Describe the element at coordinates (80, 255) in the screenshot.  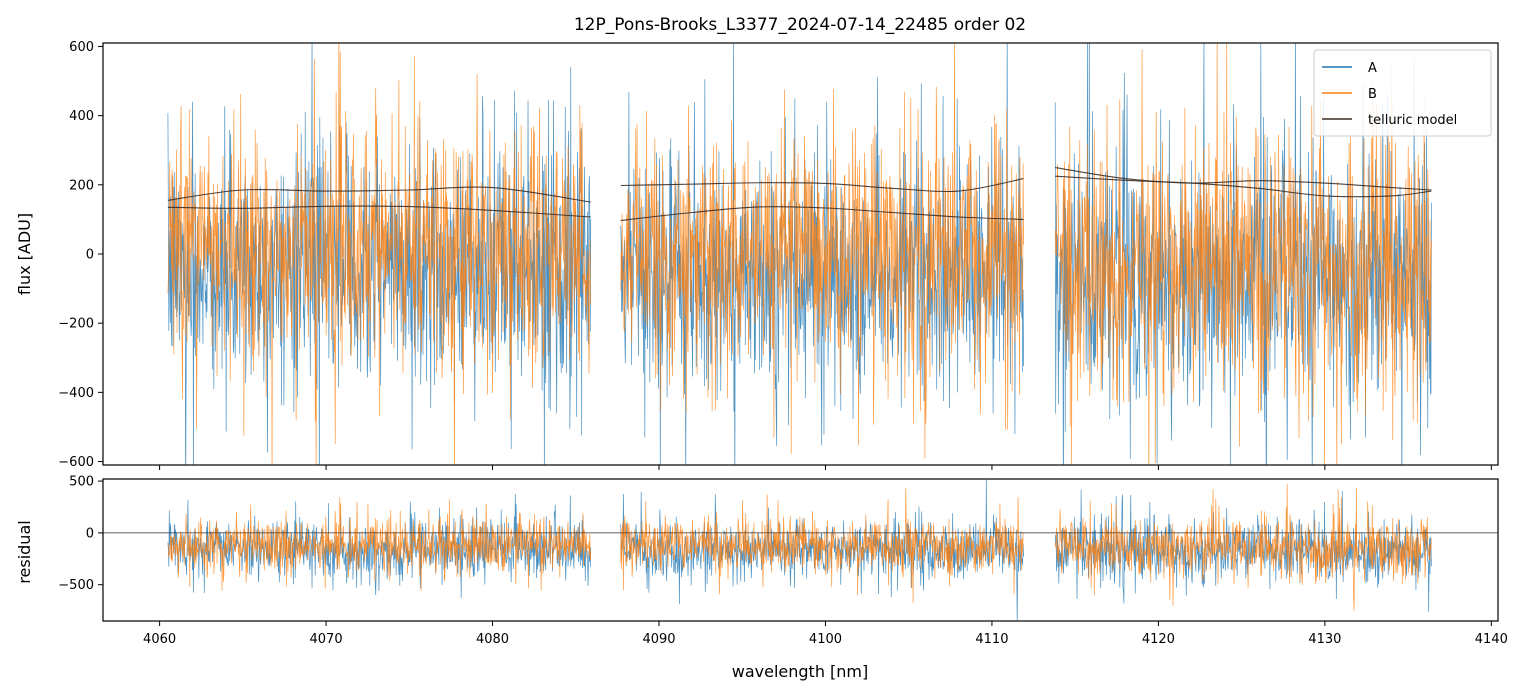
I see `flux-y-ticks: −600 −400 −200 0 200 400 600` at that location.